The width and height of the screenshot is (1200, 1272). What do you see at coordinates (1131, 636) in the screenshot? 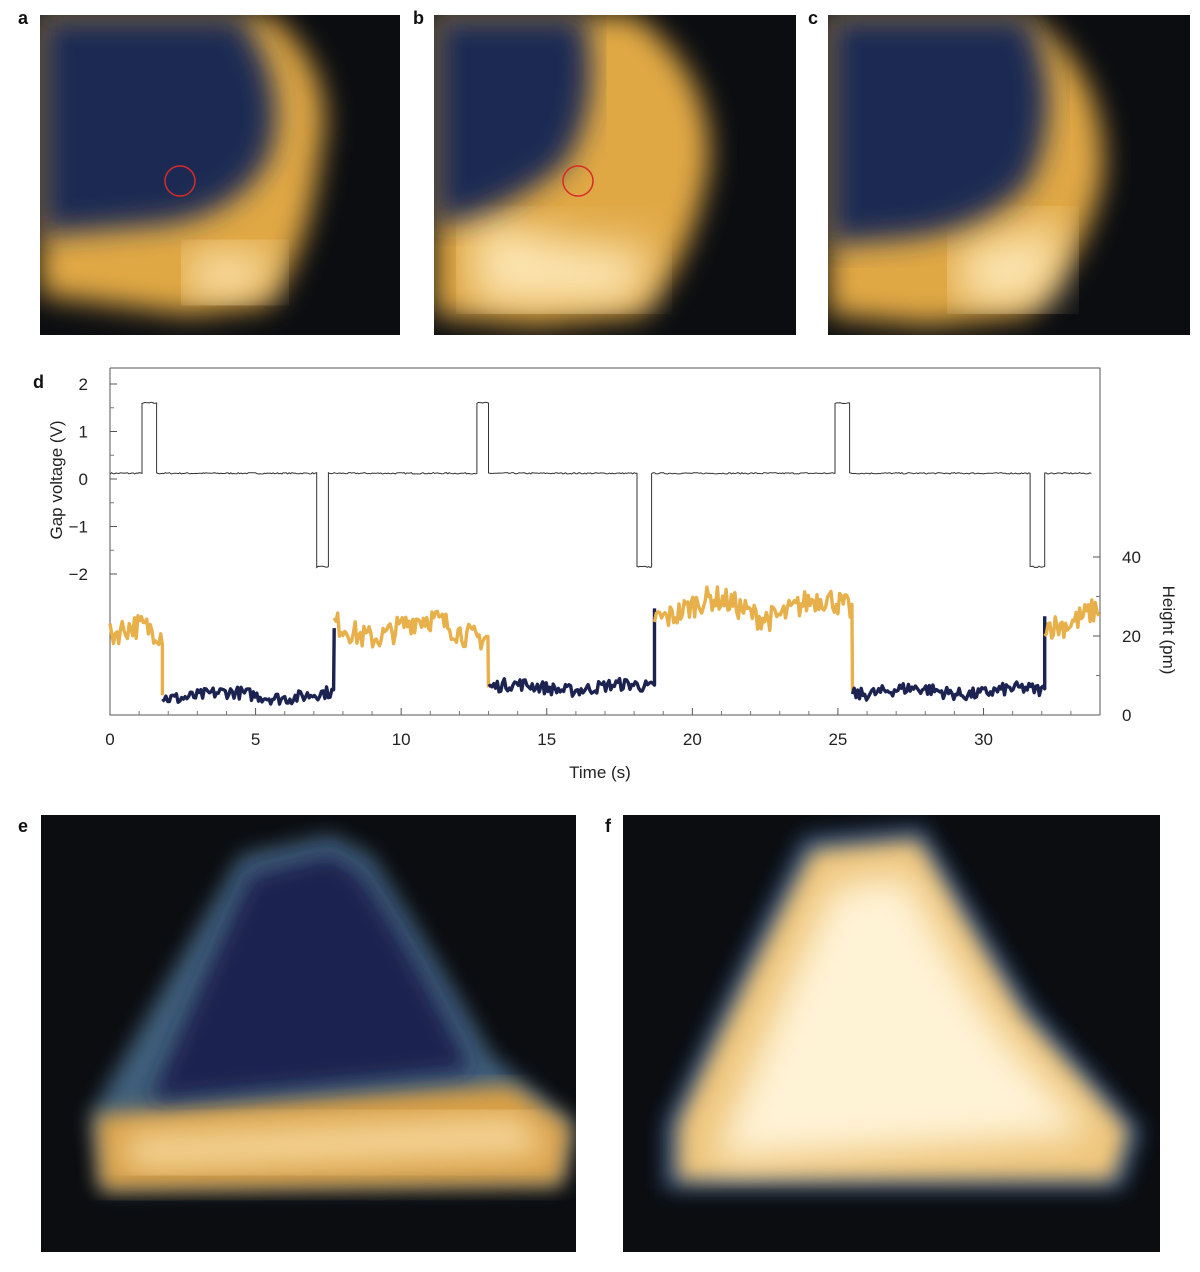
I see `y-right-tick-label: 20` at bounding box center [1131, 636].